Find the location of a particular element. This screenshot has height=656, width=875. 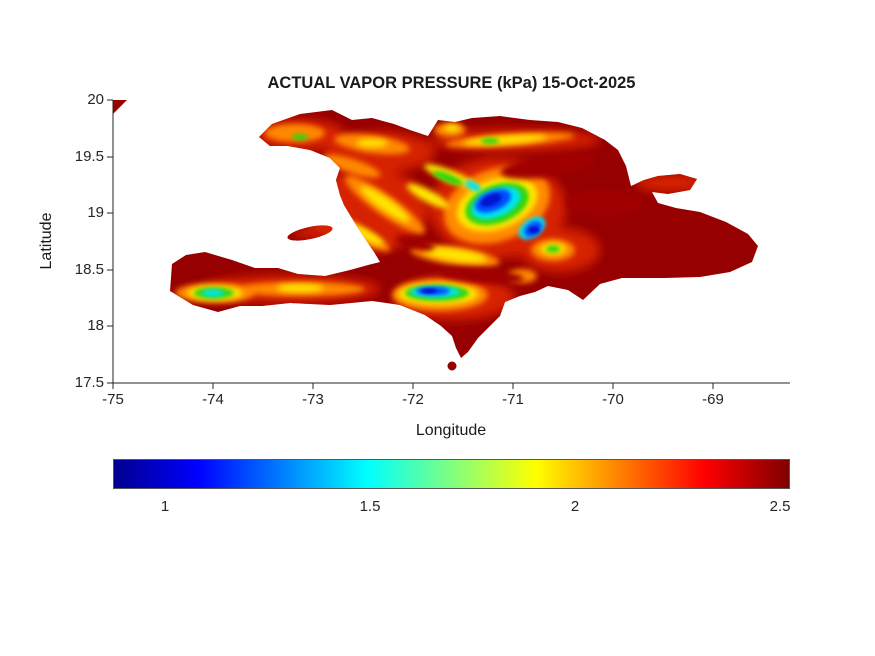

x-axis-label: Longitude is located at coordinates (451, 430).